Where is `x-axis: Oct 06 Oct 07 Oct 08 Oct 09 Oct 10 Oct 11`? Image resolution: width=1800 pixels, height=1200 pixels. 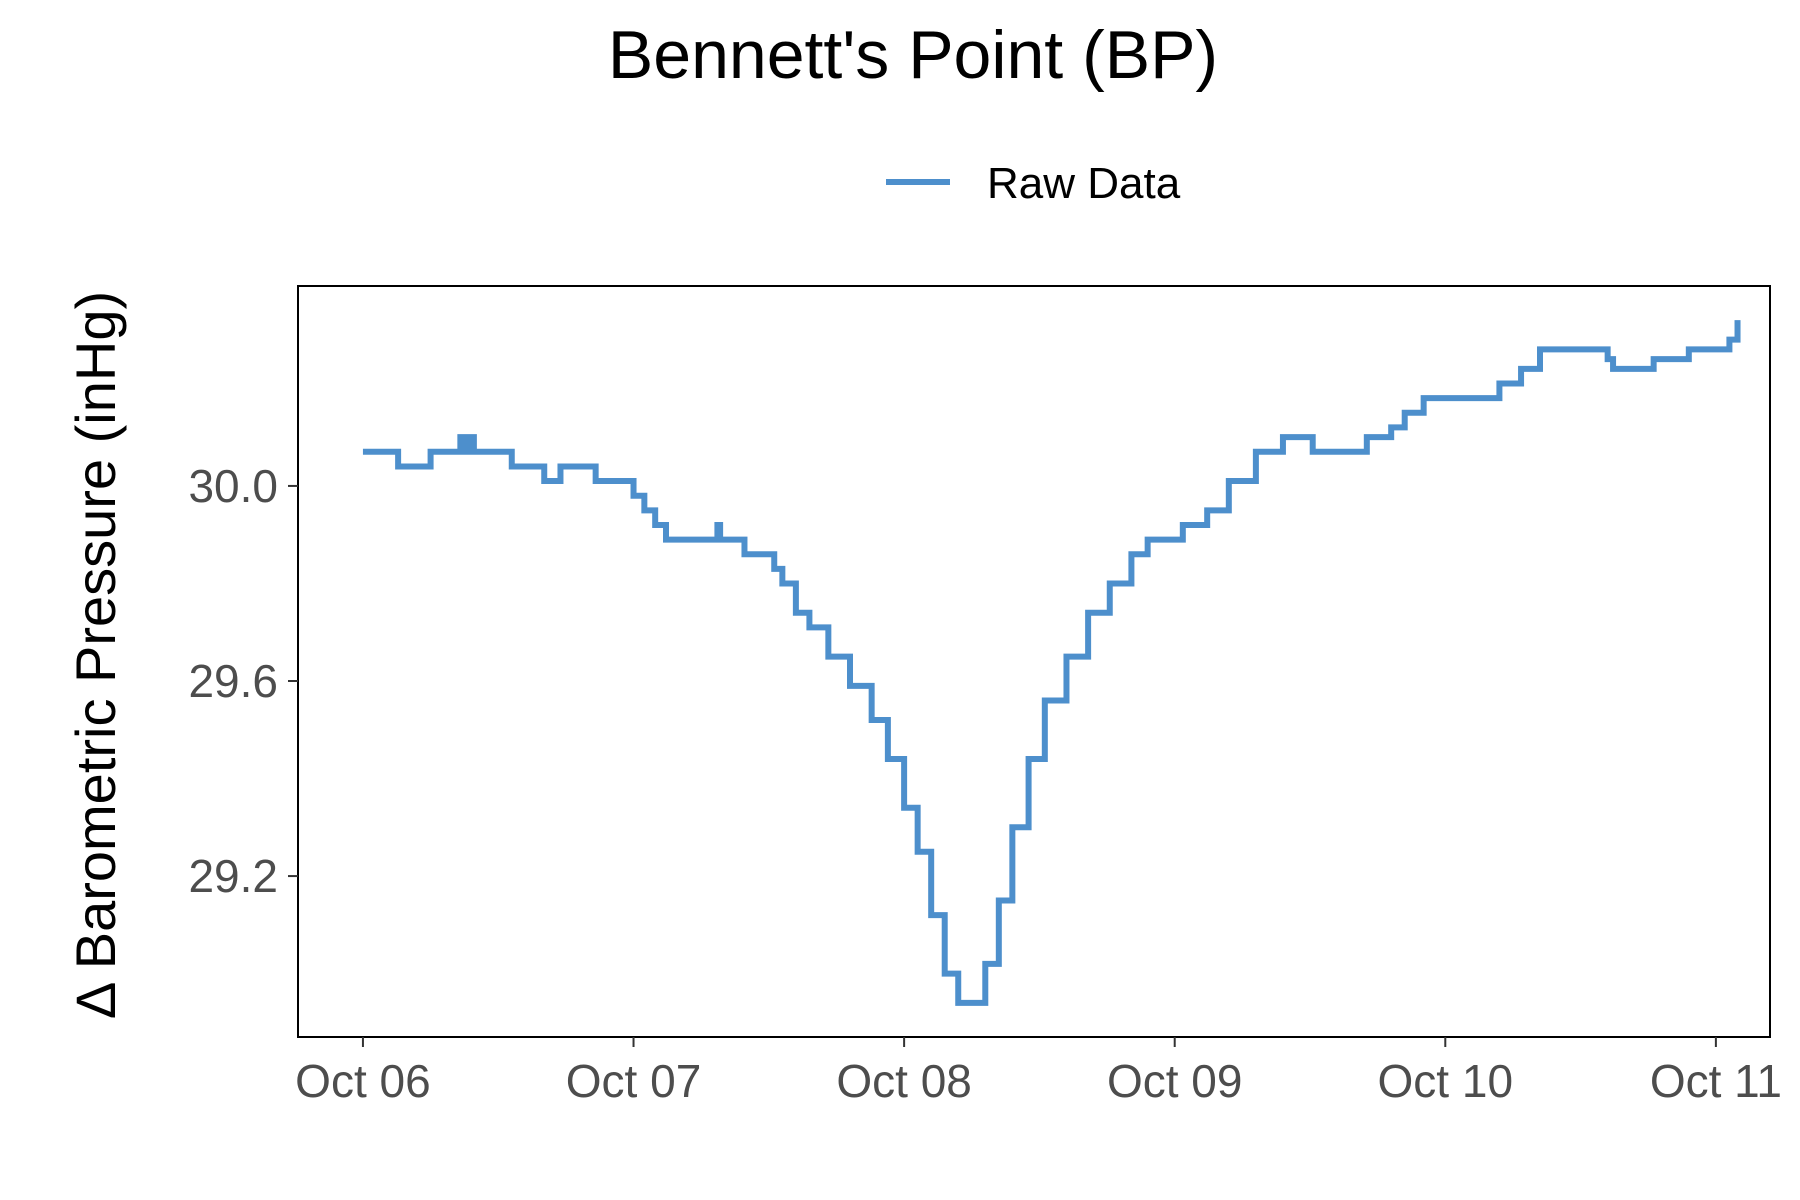 x-axis: Oct 06 Oct 07 Oct 08 Oct 09 Oct 10 Oct 11 is located at coordinates (1038, 1072).